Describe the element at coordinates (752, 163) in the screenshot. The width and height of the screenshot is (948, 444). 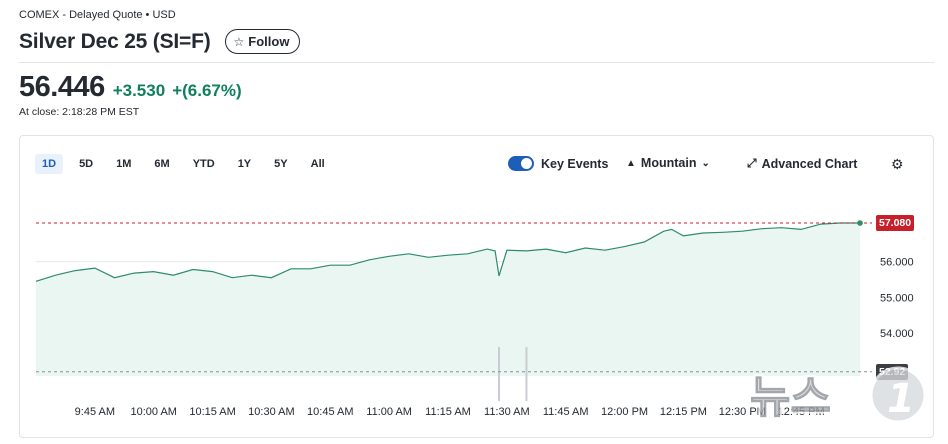
I see `expand-icon: ⤢` at that location.